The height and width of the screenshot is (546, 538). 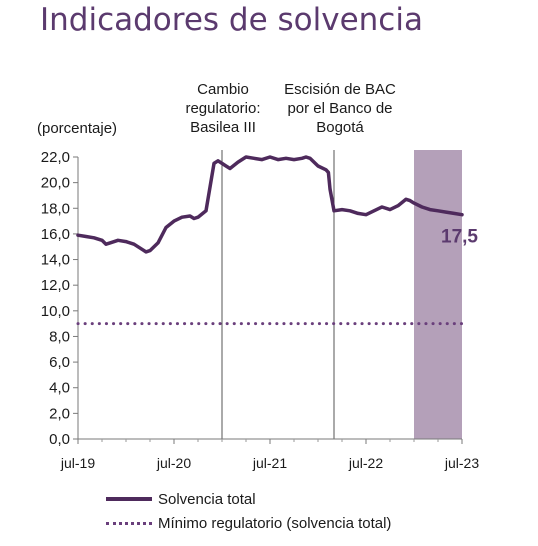 I want to click on x-tick-label: jul-19, so click(x=77, y=463).